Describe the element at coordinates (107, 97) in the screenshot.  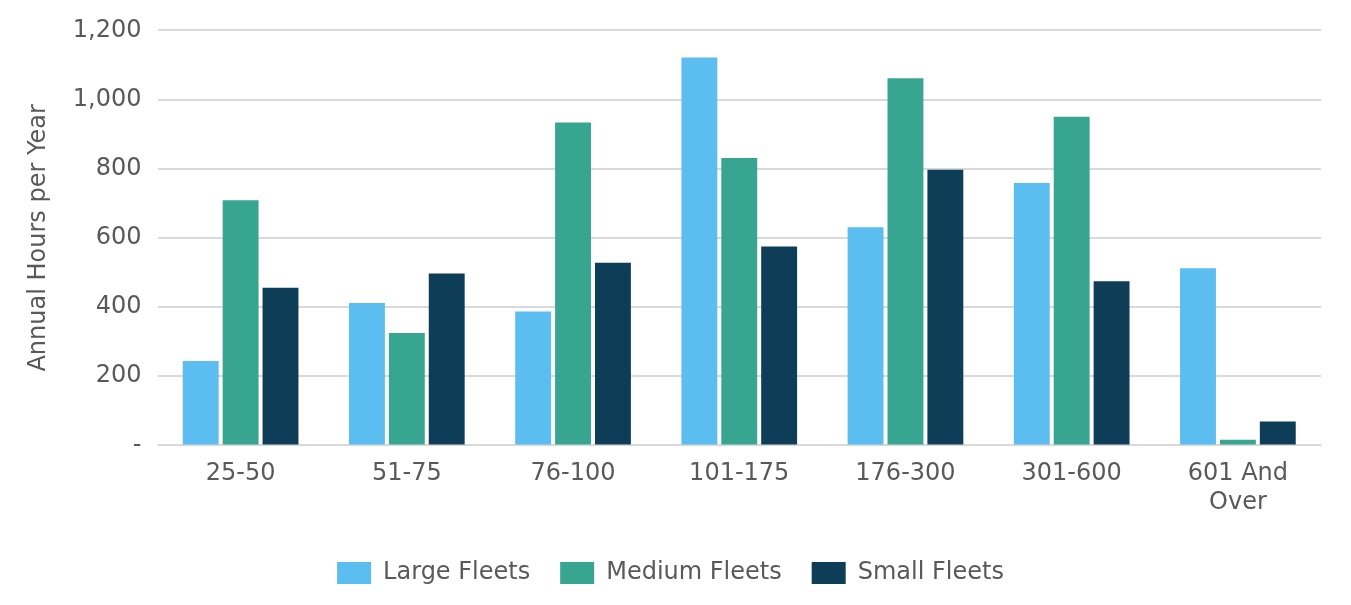
I see `y-tick-label: 1,000` at that location.